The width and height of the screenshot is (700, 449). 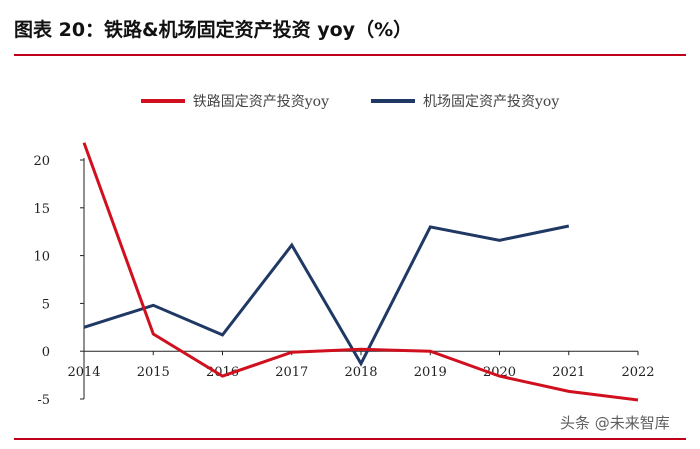 What do you see at coordinates (260, 102) in the screenshot?
I see `legend-label-railway: 铁路固定资产投资yoy` at bounding box center [260, 102].